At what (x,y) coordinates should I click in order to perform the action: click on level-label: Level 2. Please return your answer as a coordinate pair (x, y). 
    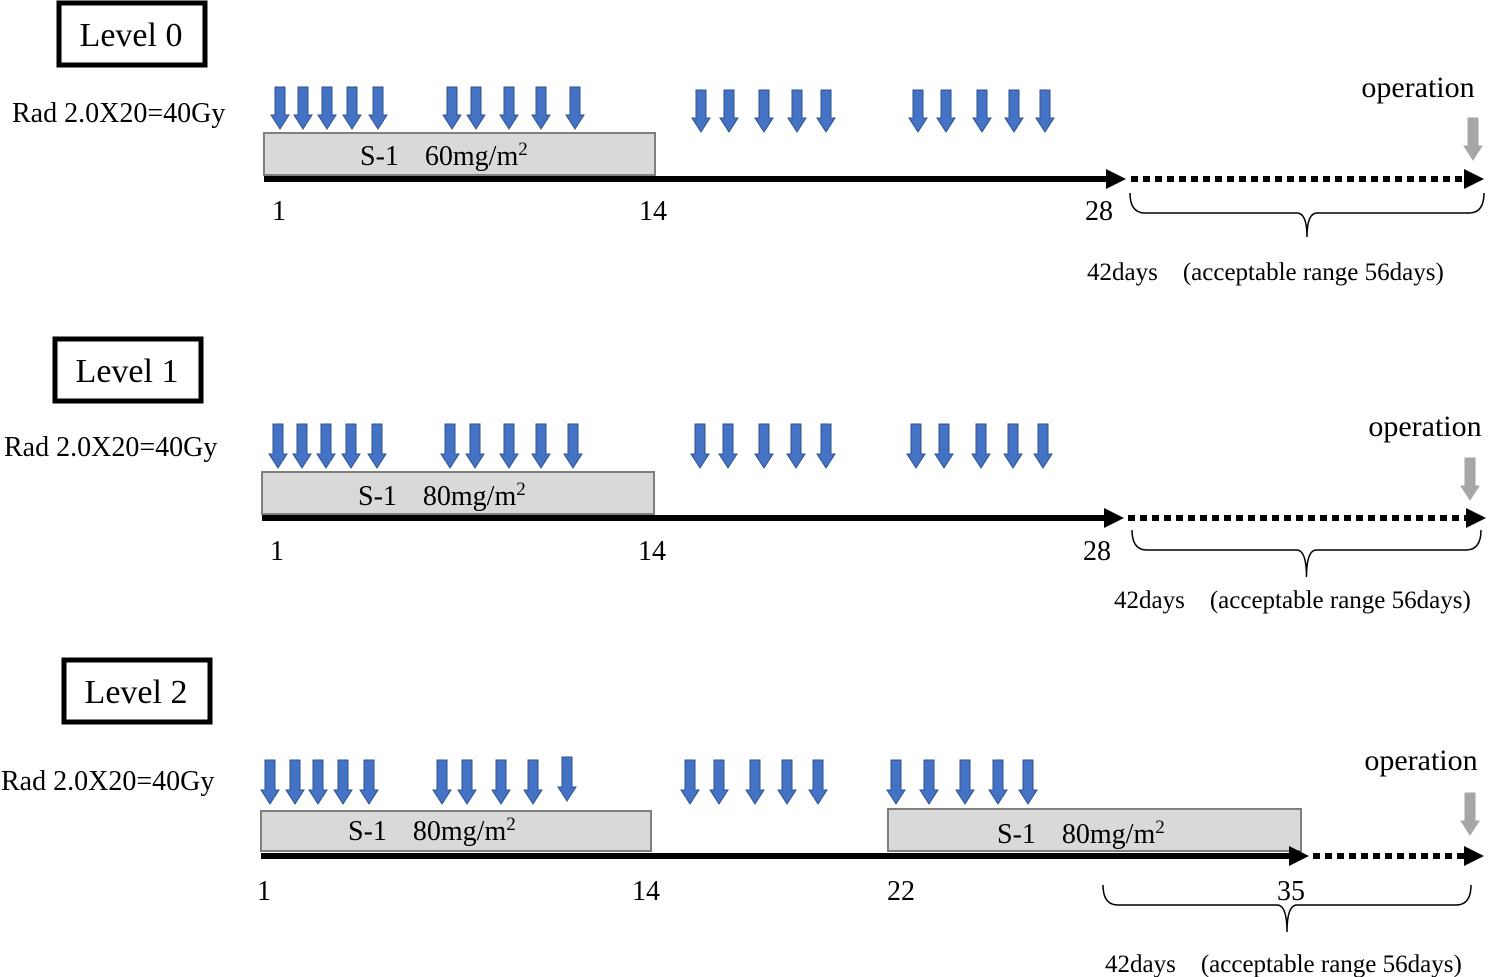
    Looking at the image, I should click on (136, 692).